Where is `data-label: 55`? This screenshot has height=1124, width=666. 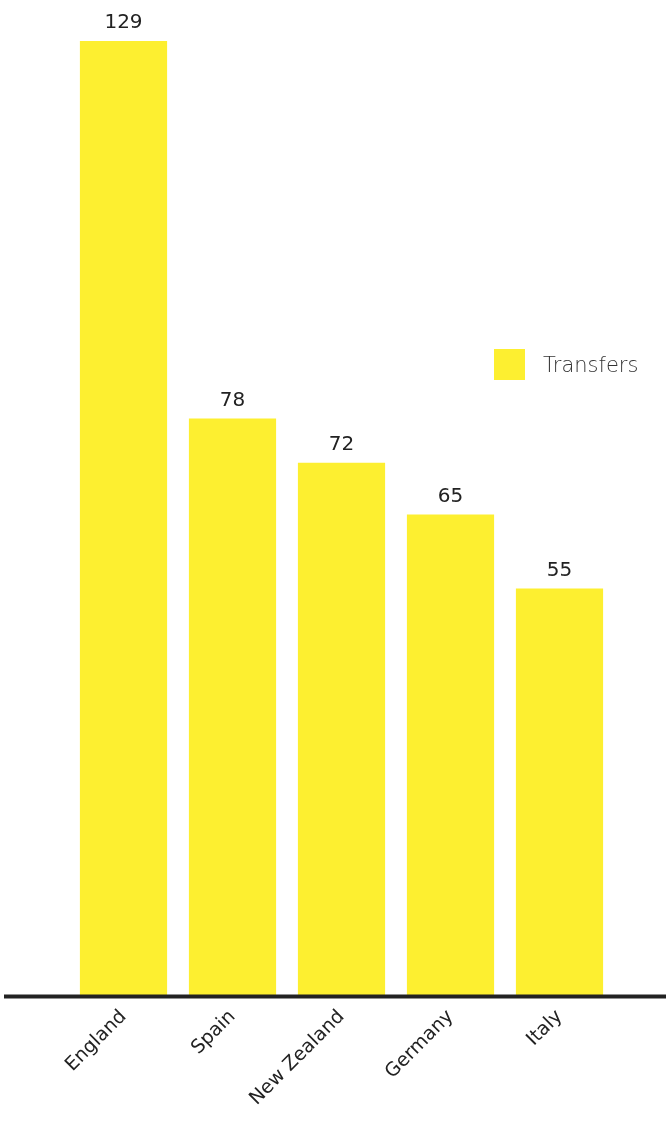 data-label: 55 is located at coordinates (559, 568).